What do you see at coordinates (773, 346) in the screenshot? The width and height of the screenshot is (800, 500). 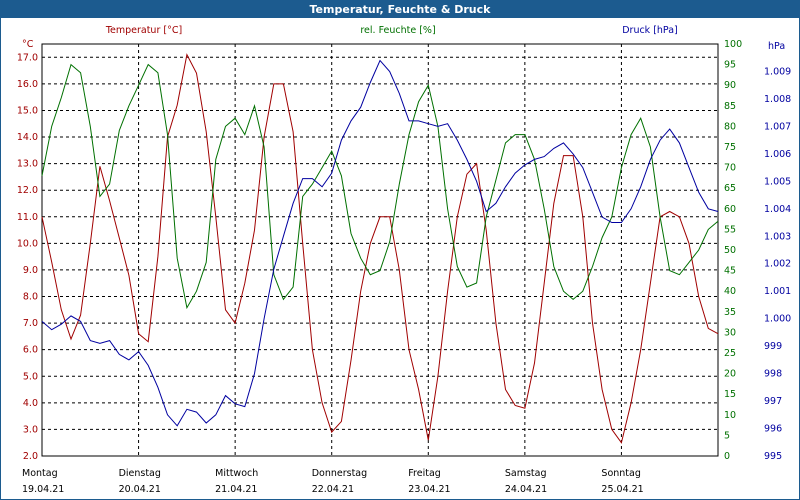 I see `pressure-tick-label: 999` at bounding box center [773, 346].